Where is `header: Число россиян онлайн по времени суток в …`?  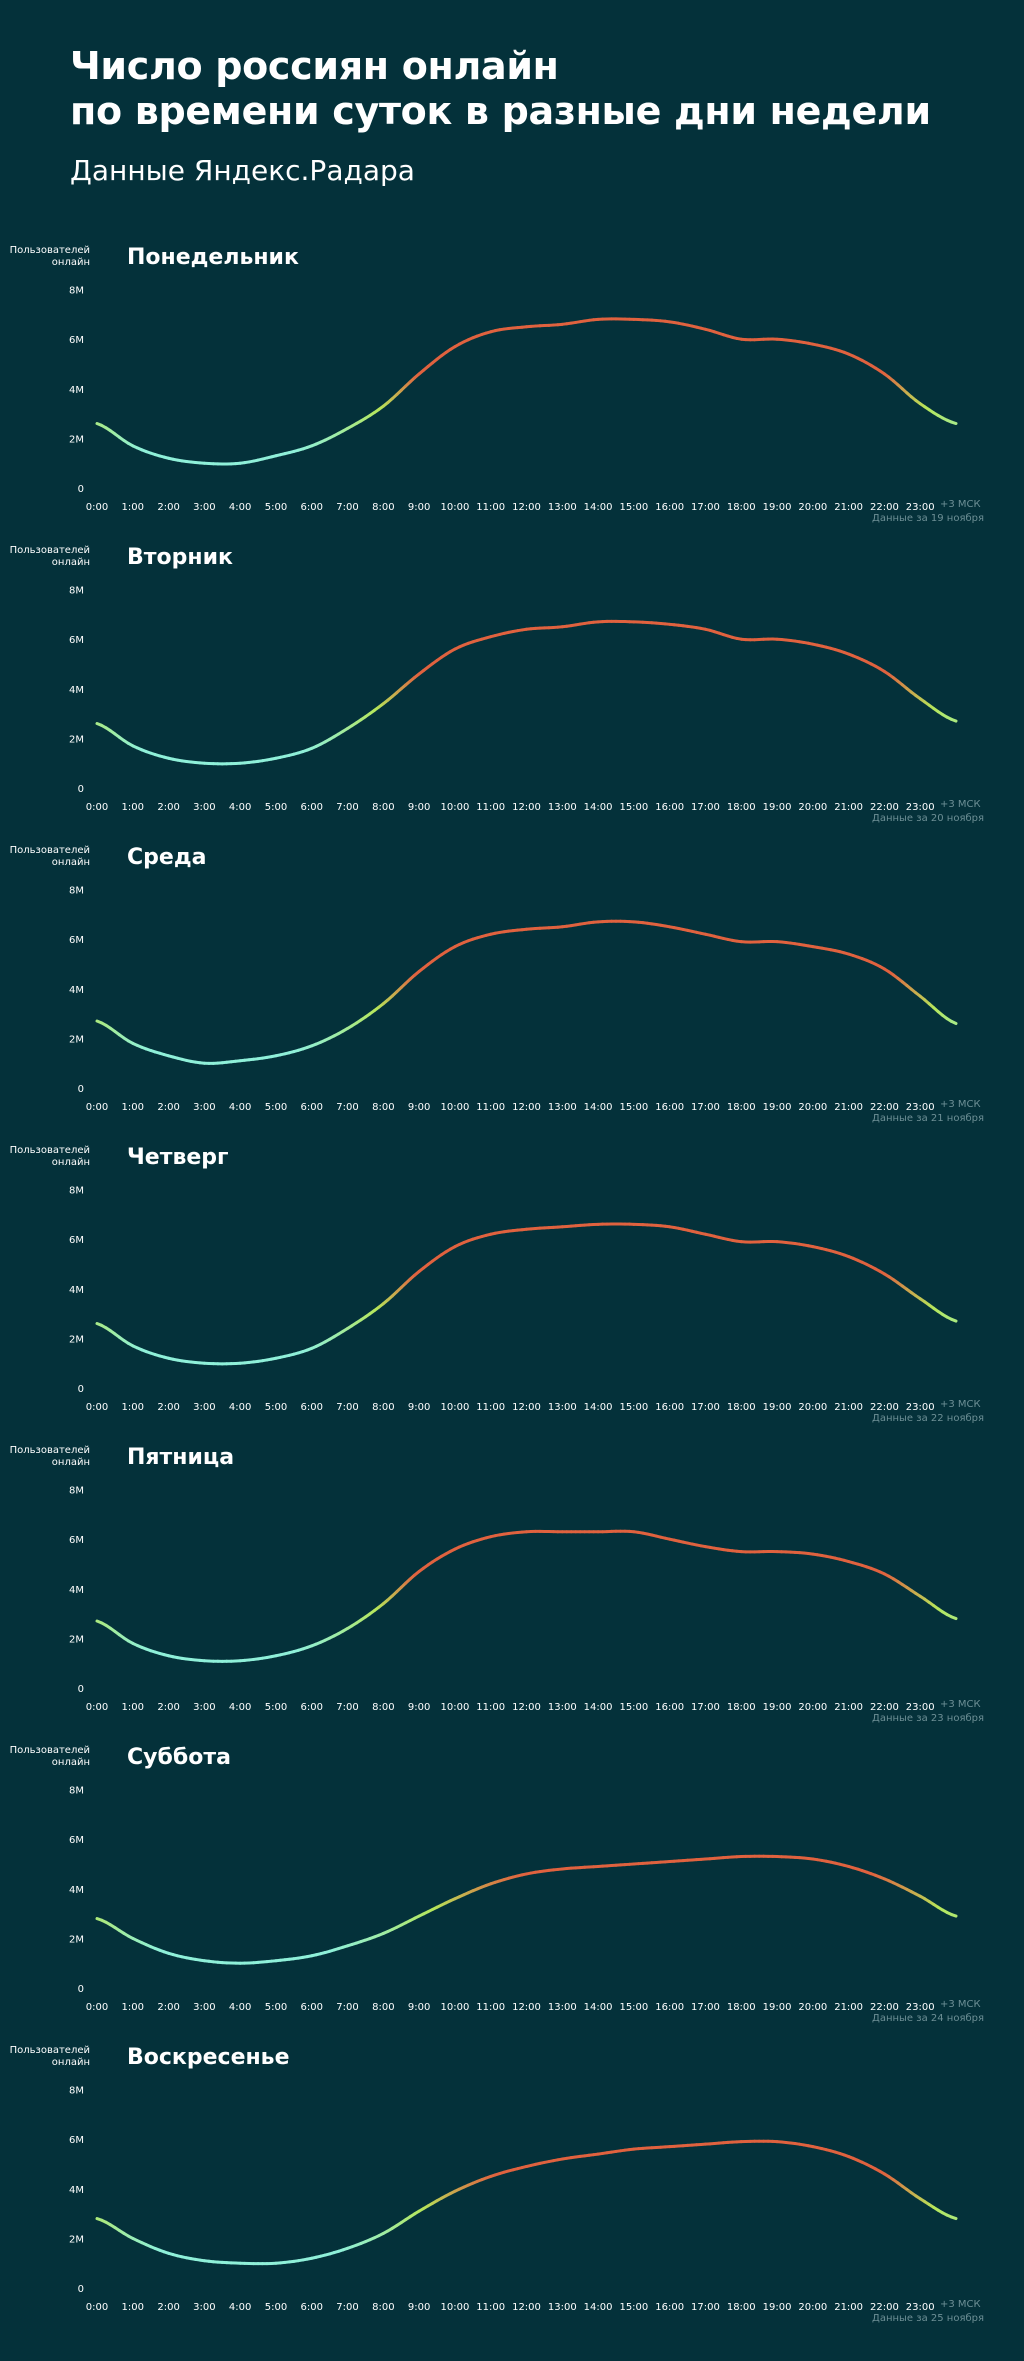
header: Число россиян онлайн по времени суток в … is located at coordinates (500, 115).